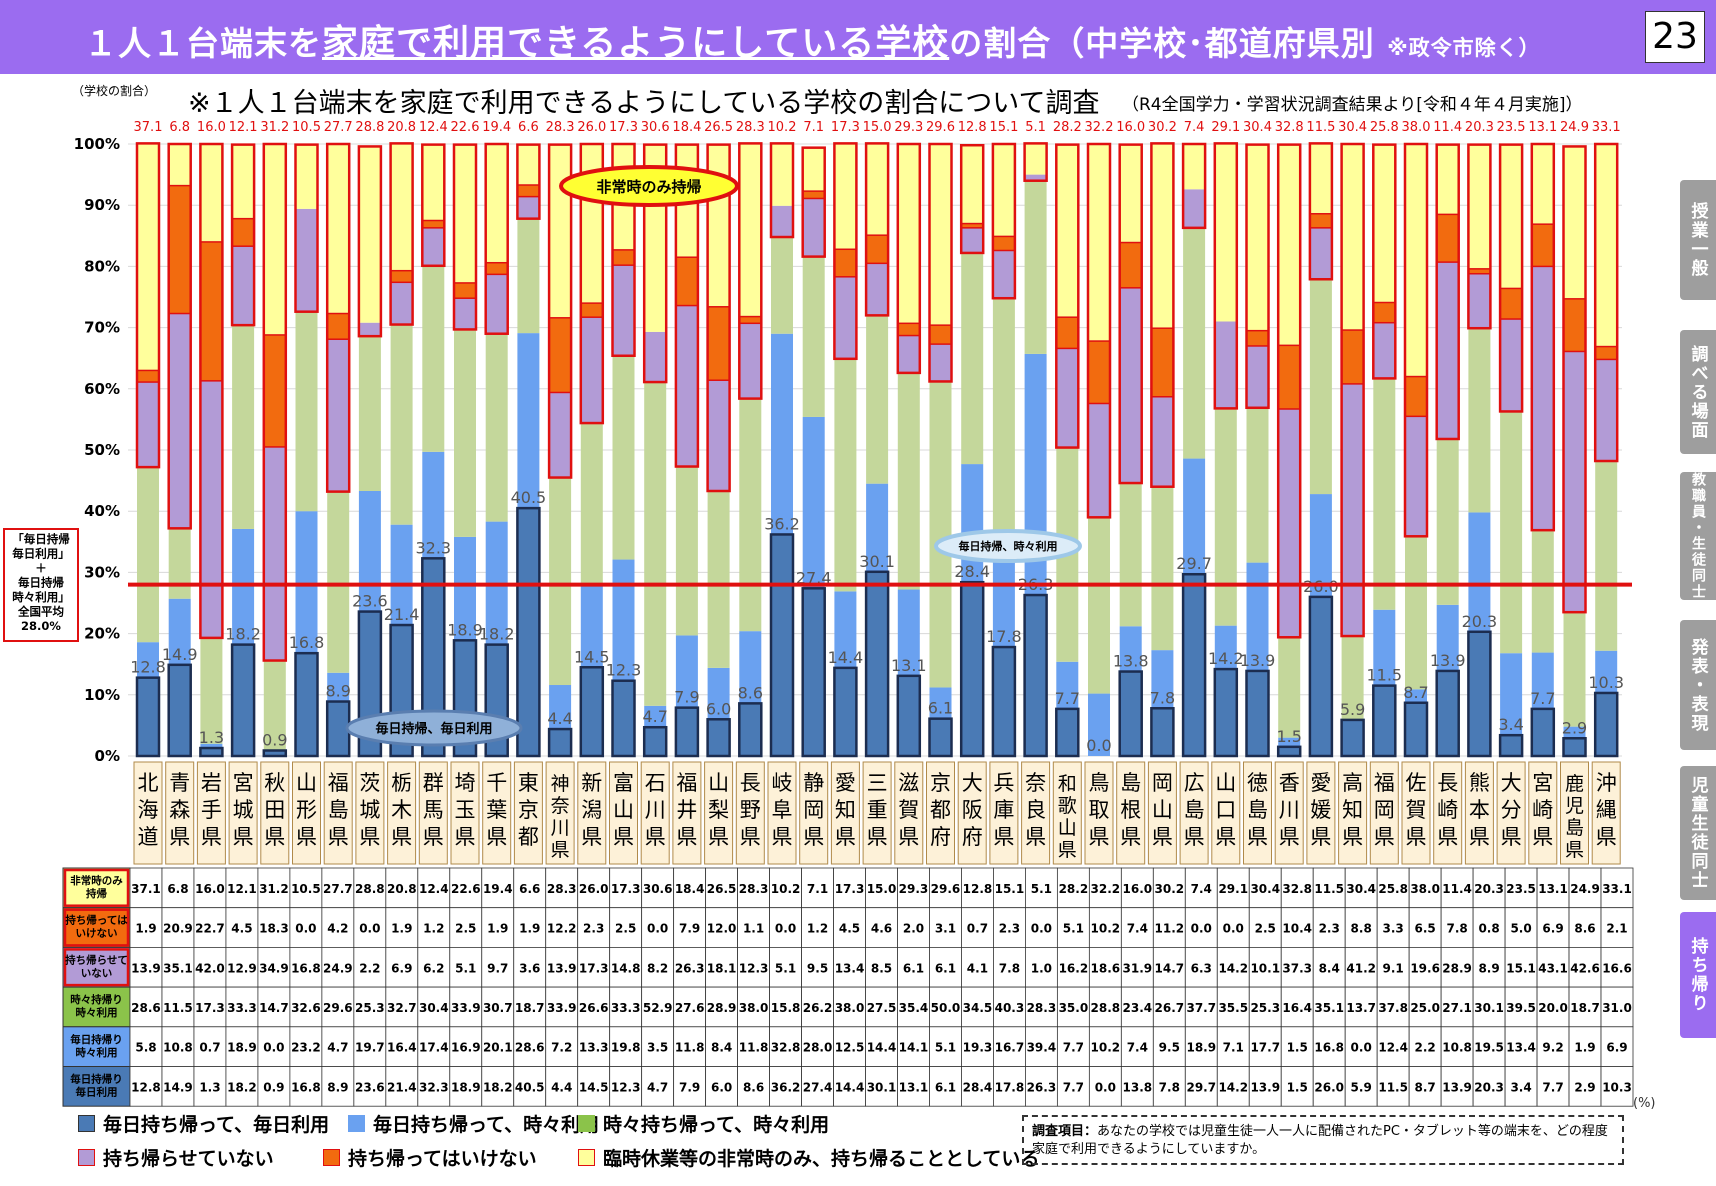 This screenshot has width=1716, height=1186. What do you see at coordinates (41, 583) in the screenshot?
I see `average-box-line: 毎日持帰` at bounding box center [41, 583].